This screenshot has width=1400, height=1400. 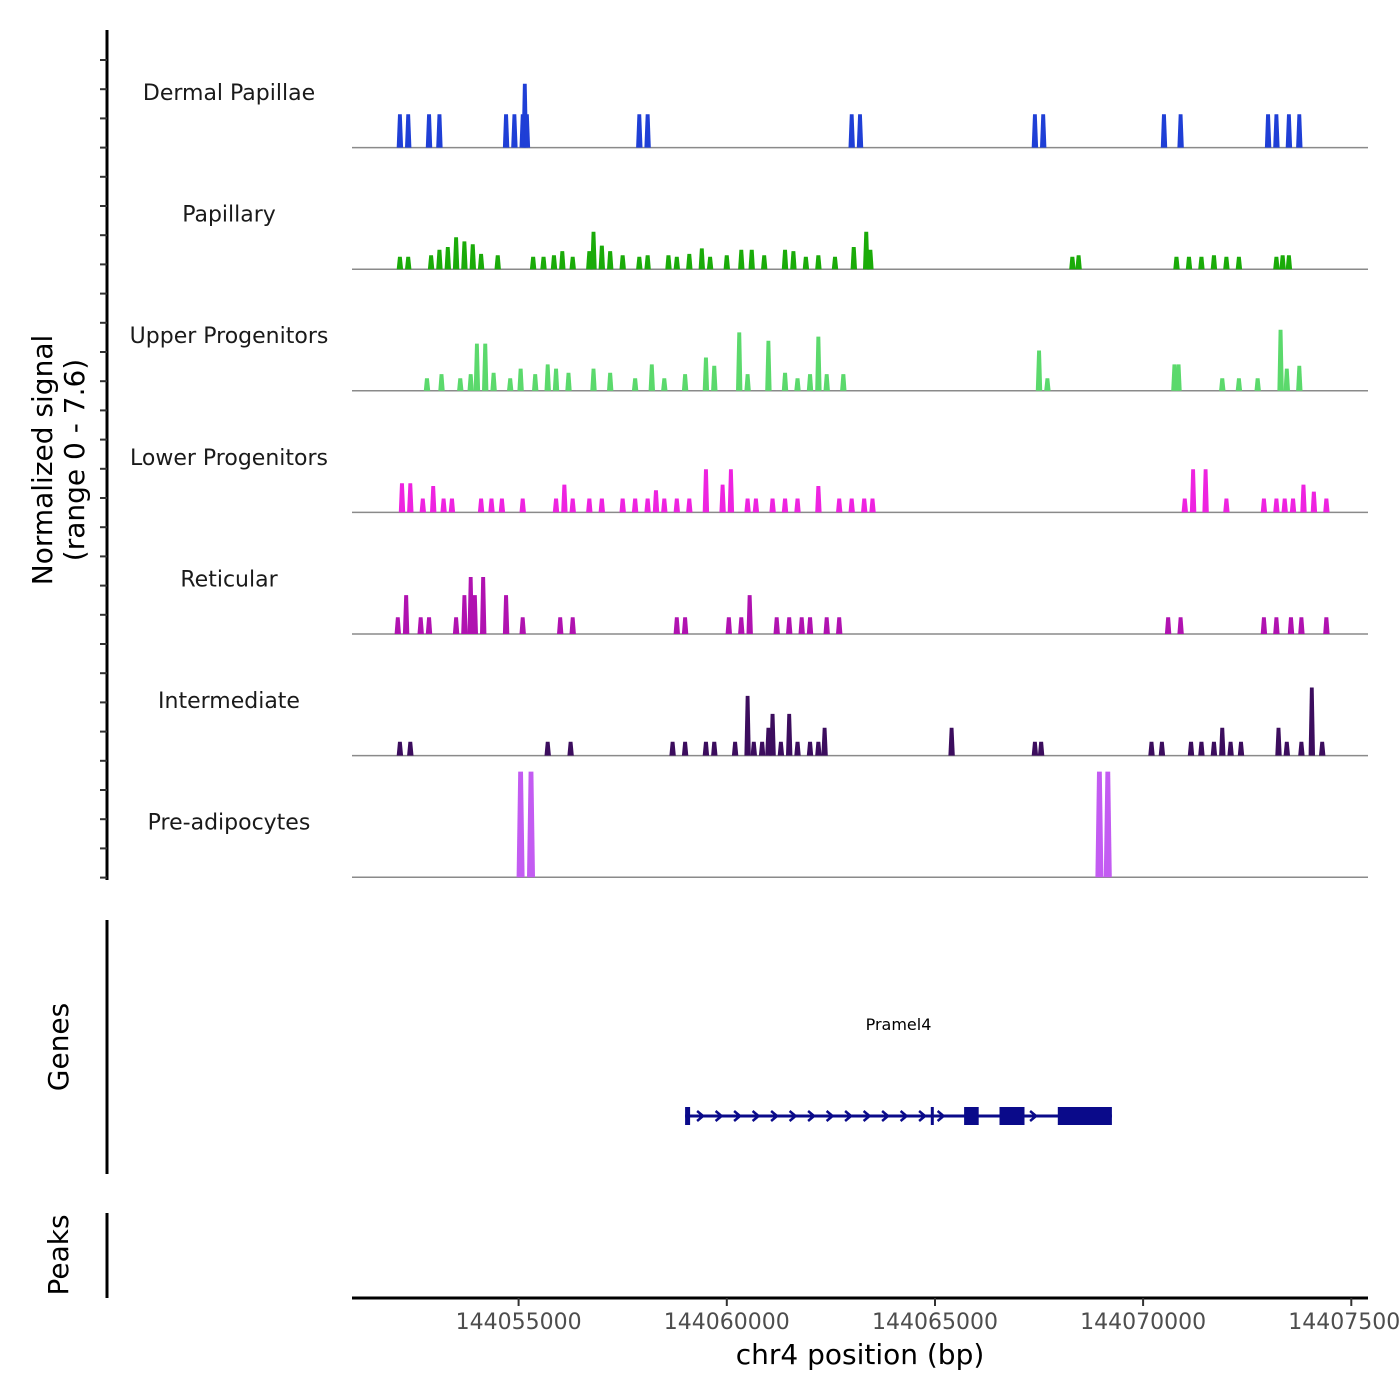 I want to click on track-papillary: Papillary, so click(x=775, y=236).